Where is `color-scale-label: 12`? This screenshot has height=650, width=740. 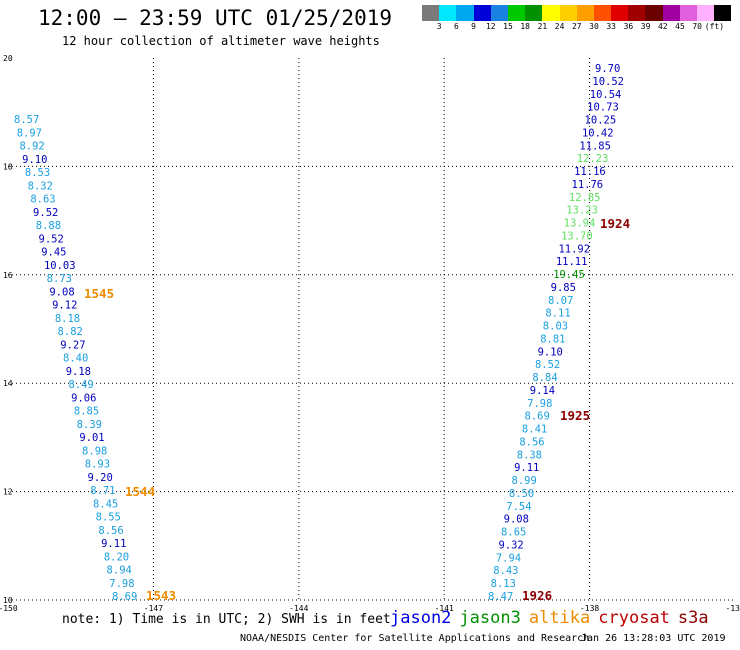
color-scale-label: 12 is located at coordinates (490, 26).